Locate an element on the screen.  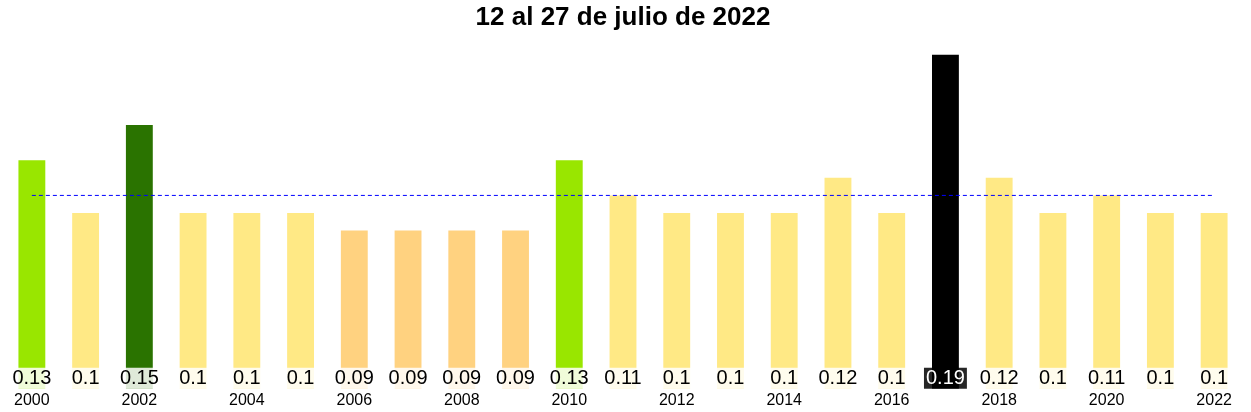
x-tick-label: 2020 is located at coordinates (1106, 399).